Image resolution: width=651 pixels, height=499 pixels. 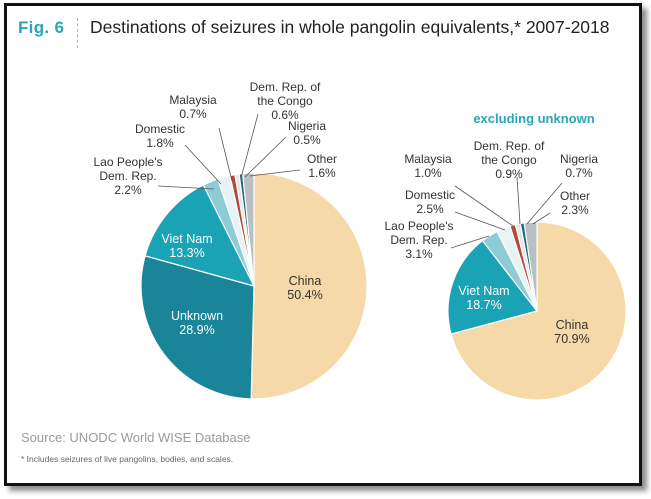 I want to click on all-slice-viet_nam, so click(x=200, y=235).